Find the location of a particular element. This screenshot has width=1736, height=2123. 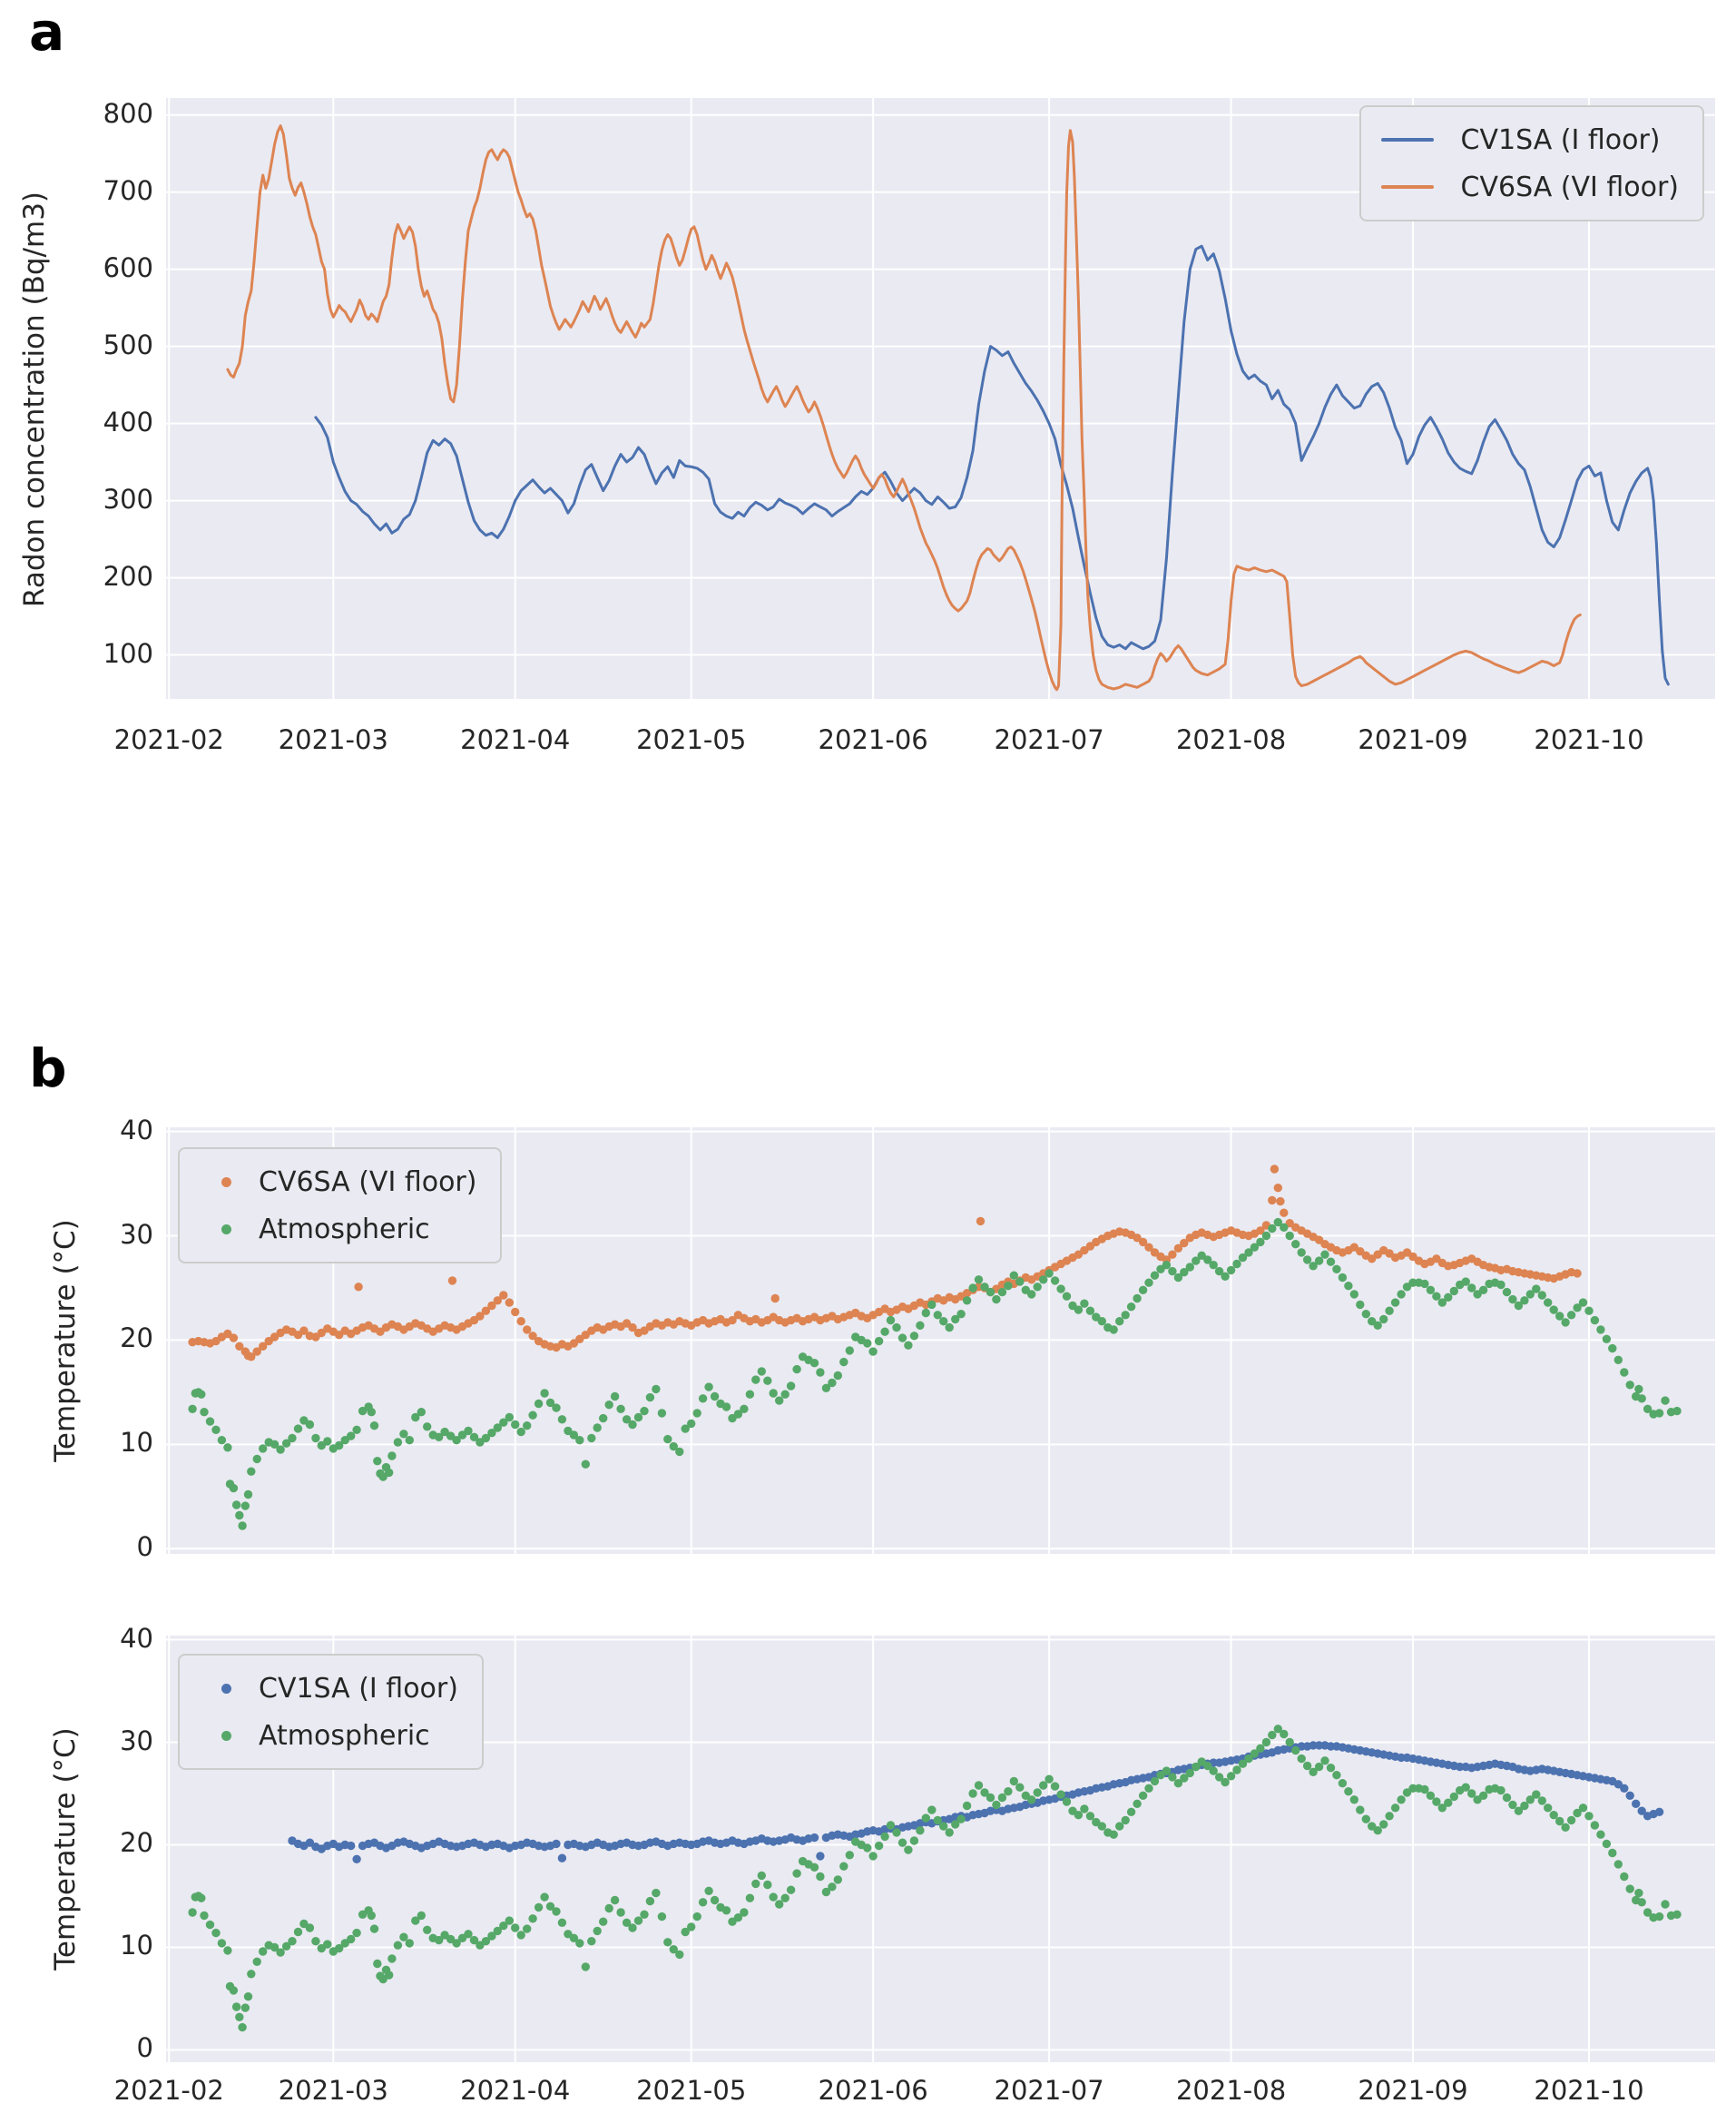

y-tick-label: 20 is located at coordinates (136, 1338).